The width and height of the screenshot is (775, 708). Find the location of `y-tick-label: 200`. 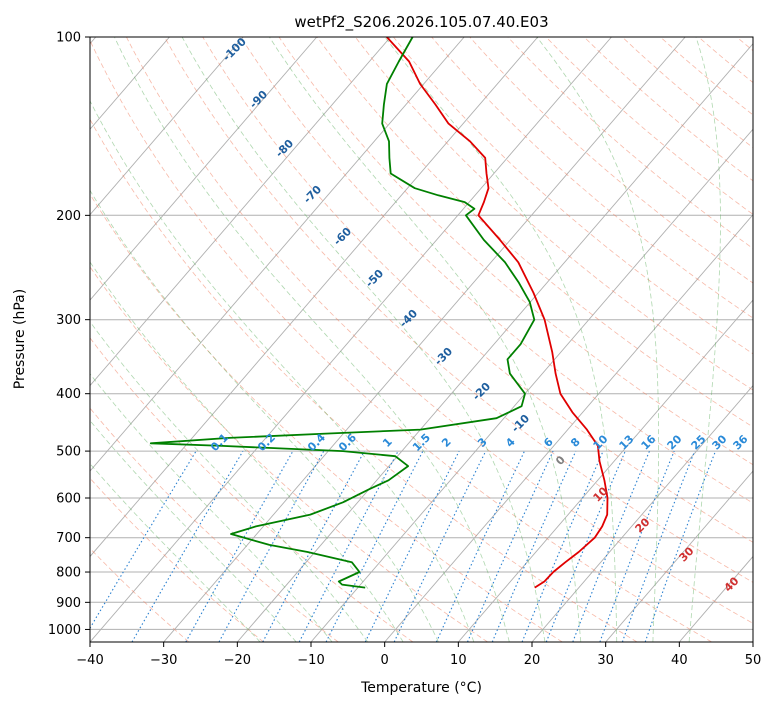

y-tick-label: 200 is located at coordinates (68, 216).